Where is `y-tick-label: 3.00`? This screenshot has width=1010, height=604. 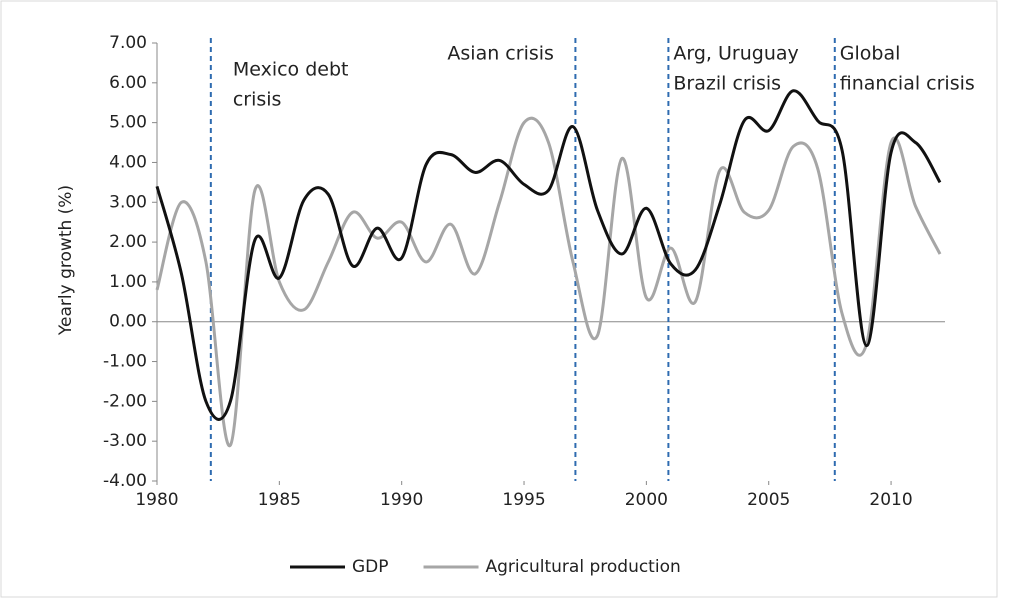 y-tick-label: 3.00 is located at coordinates (128, 202).